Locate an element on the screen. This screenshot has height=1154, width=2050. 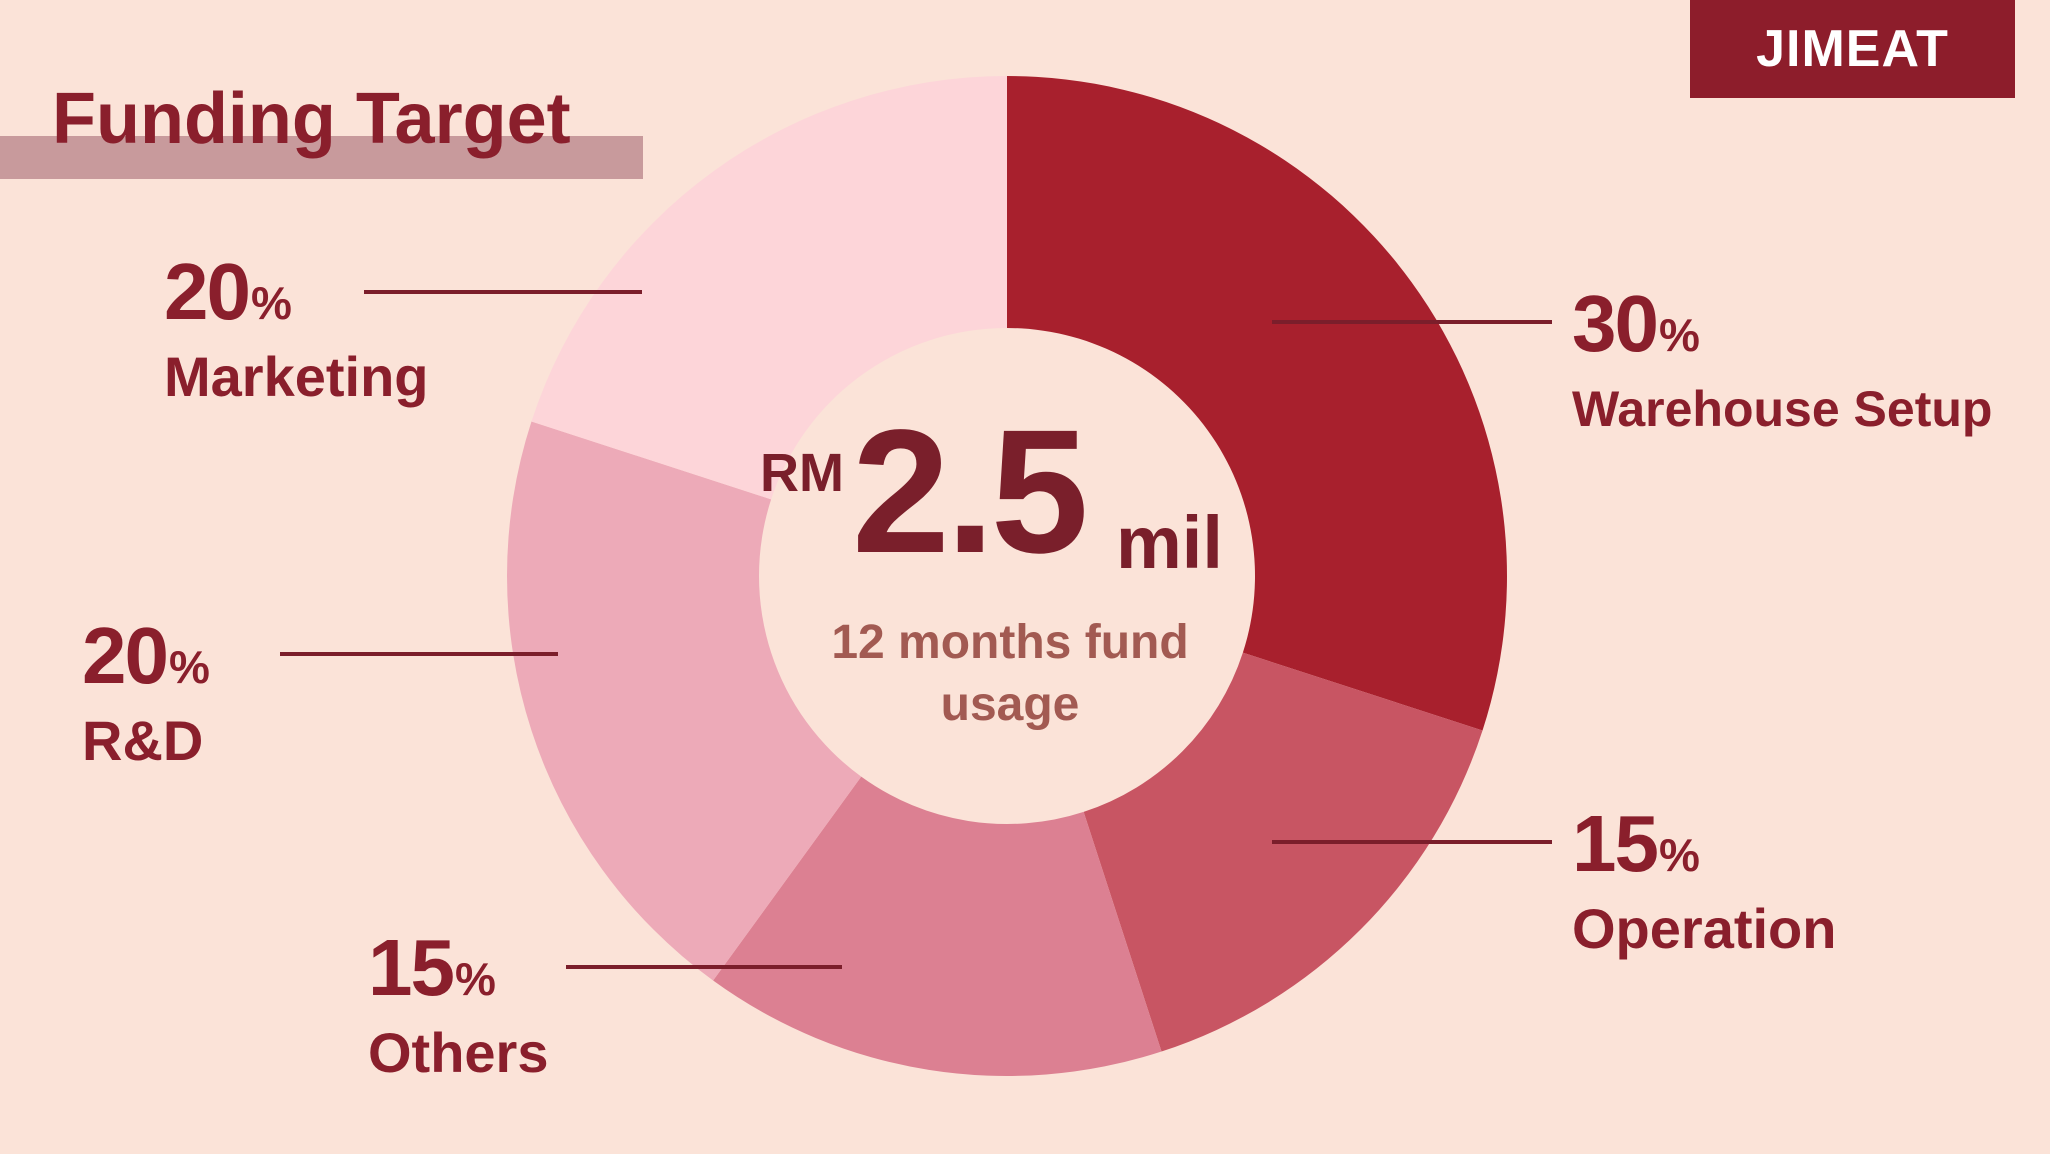
slice-r-d is located at coordinates (684, 701).